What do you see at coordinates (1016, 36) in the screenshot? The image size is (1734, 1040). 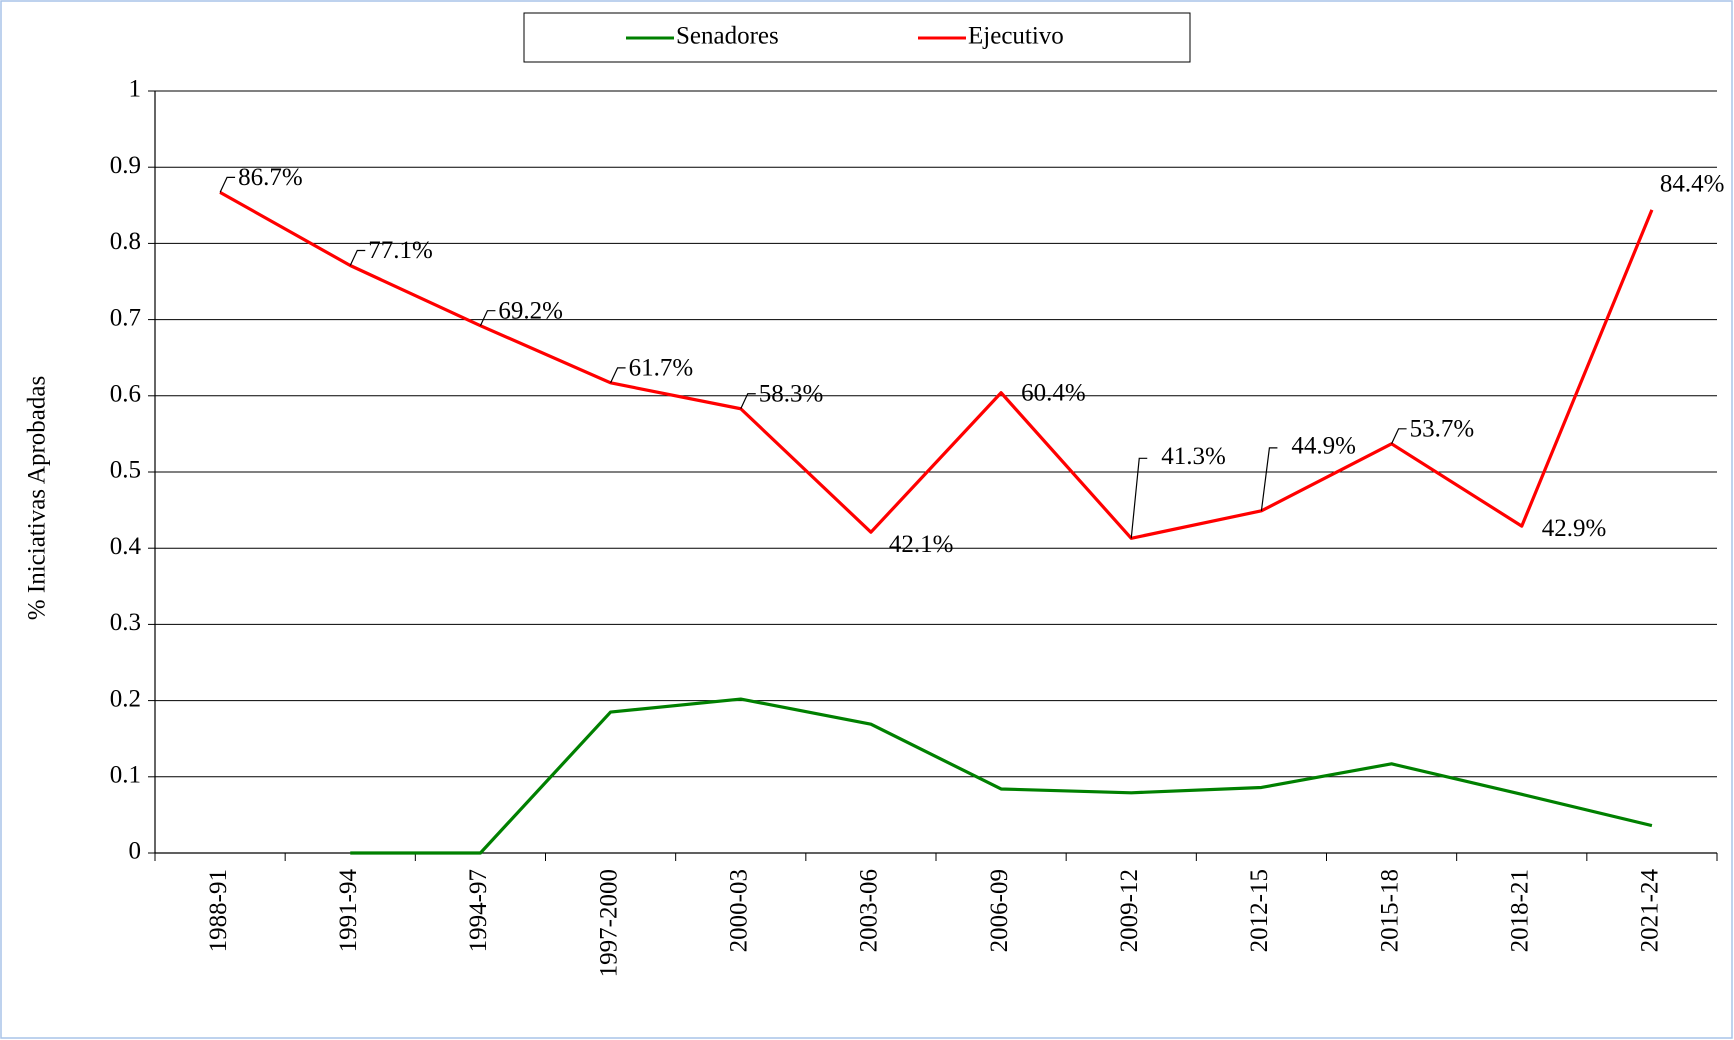 I see `legend-label: Ejecutivo` at bounding box center [1016, 36].